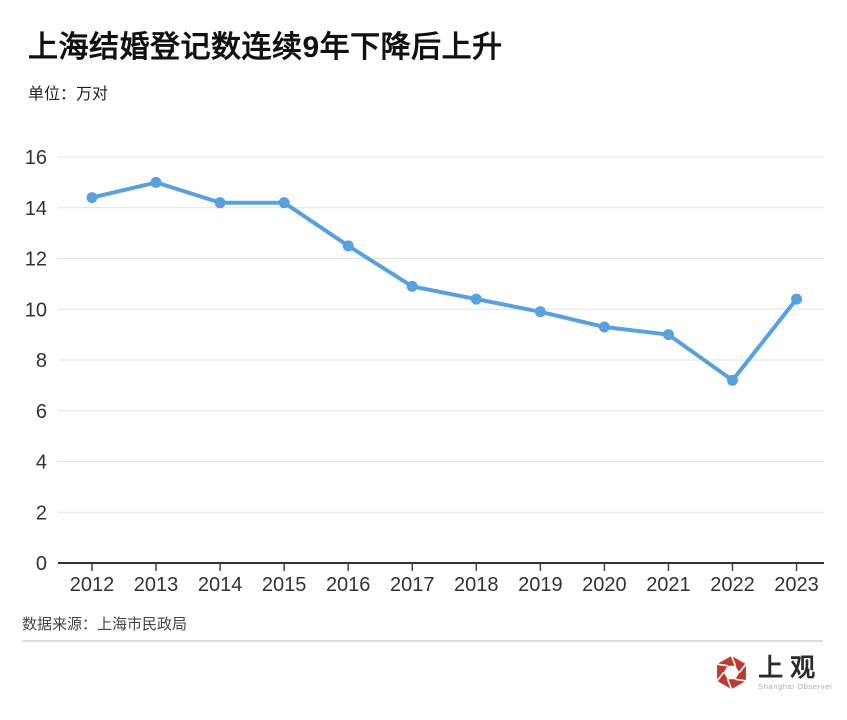 This screenshot has height=720, width=847. I want to click on x-axis-label-2021: 2021, so click(668, 585).